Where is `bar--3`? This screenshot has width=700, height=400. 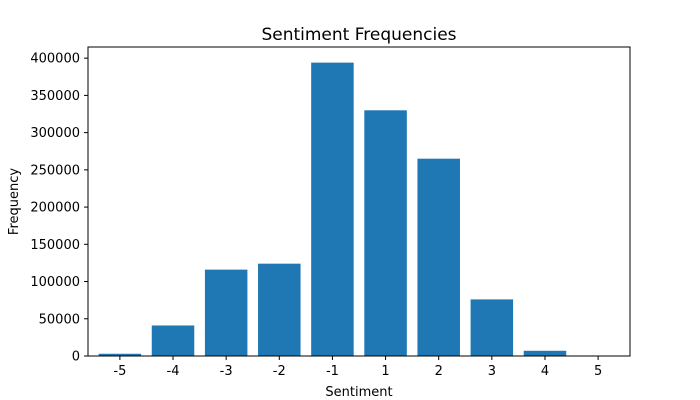 bar--3 is located at coordinates (226, 312).